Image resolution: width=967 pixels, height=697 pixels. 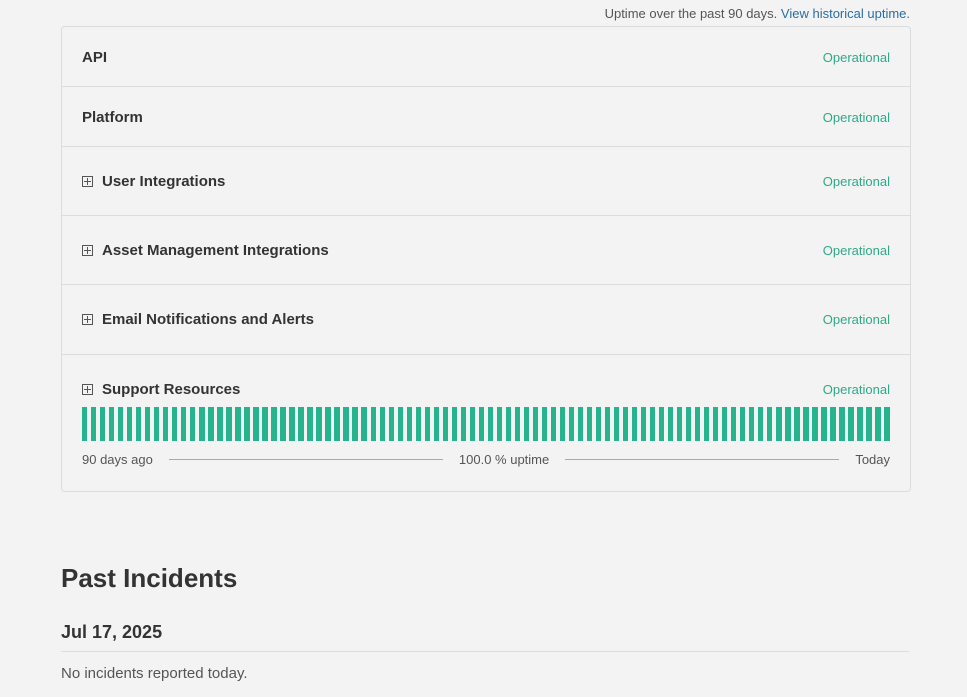 I want to click on view-historical-uptime-link: View historical uptime., so click(x=845, y=13).